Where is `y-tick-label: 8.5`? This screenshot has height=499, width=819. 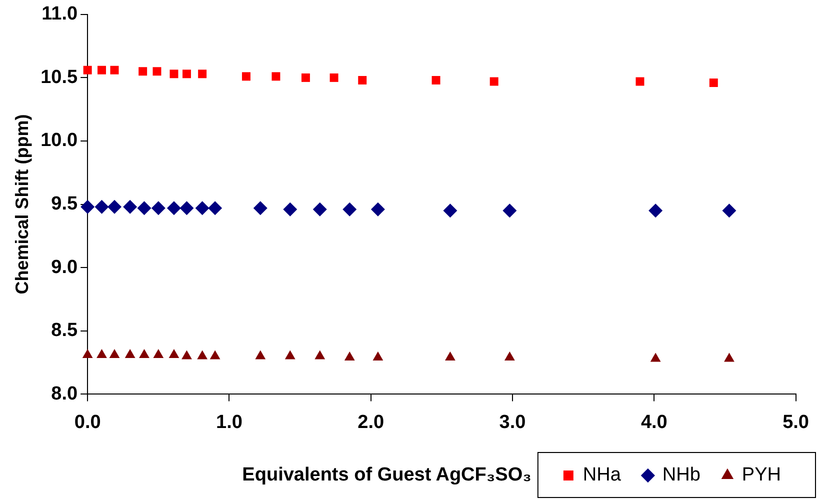
y-tick-label: 8.5 is located at coordinates (64, 331).